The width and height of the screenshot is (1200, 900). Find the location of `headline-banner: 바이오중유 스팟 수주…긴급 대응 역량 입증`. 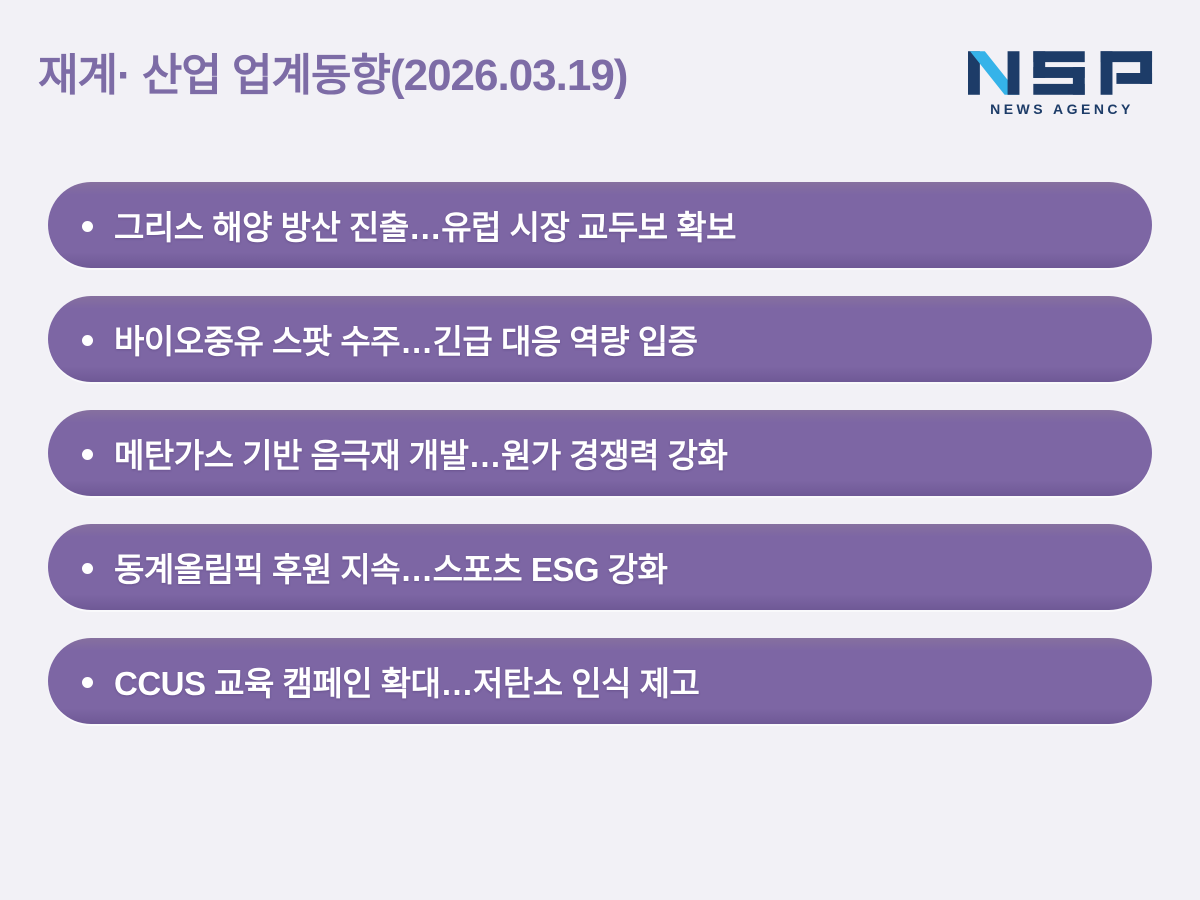

headline-banner: 바이오중유 스팟 수주…긴급 대응 역량 입증 is located at coordinates (600, 339).